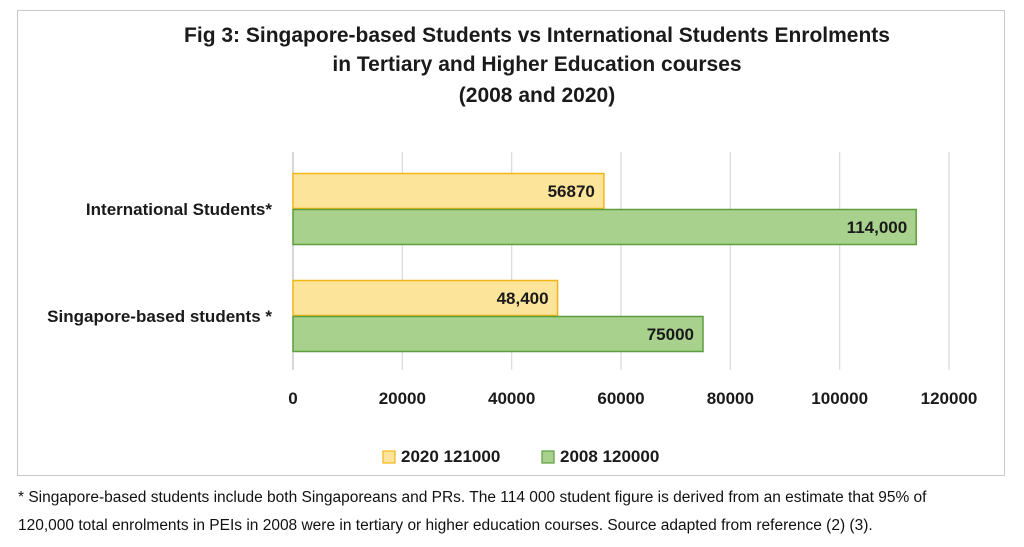 This screenshot has height=547, width=1024. I want to click on legend-label: 2008 120000, so click(609, 456).